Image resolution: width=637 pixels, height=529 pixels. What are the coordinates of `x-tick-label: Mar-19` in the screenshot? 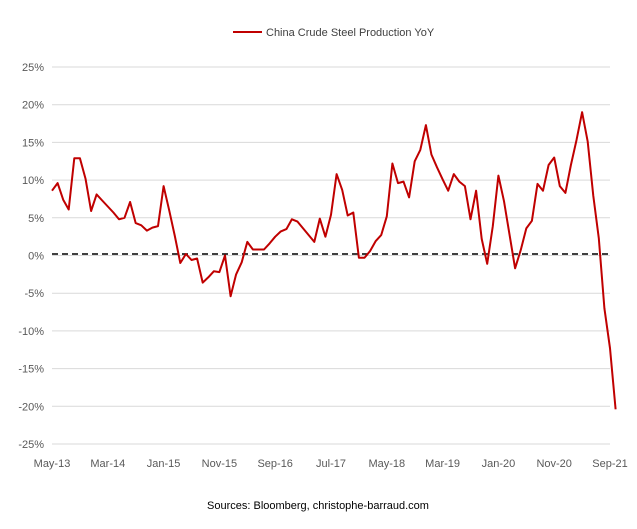 It's located at (442, 464).